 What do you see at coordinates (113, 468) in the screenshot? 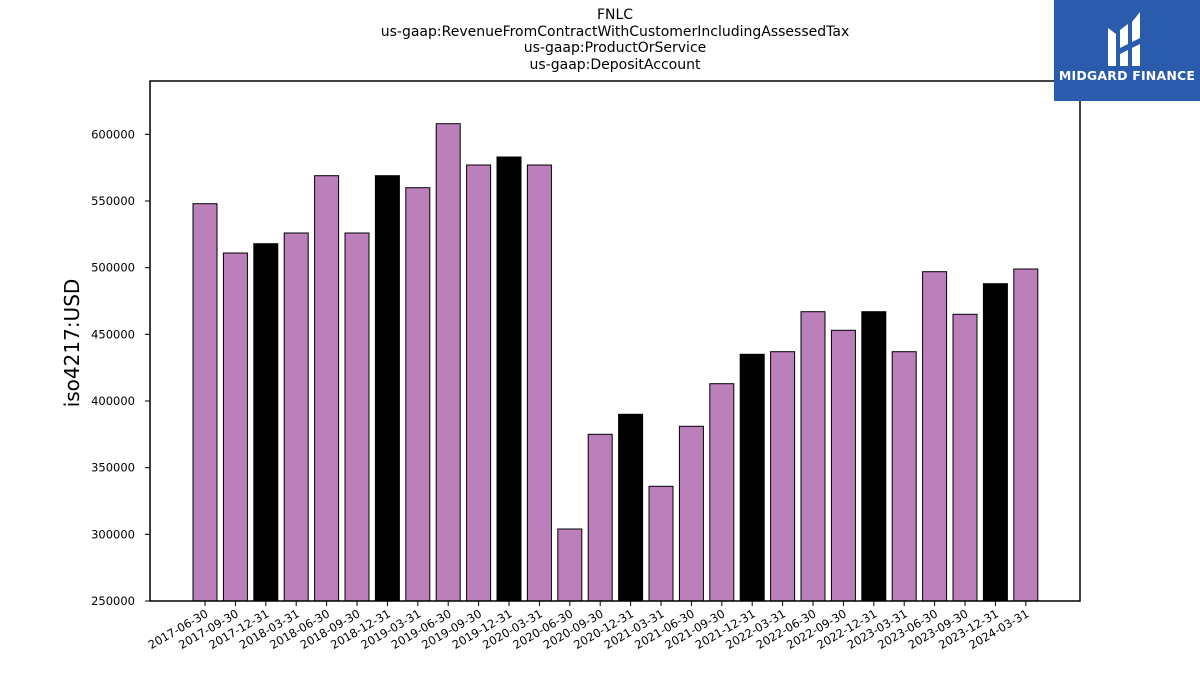
I see `y-tick-label: 350000` at bounding box center [113, 468].